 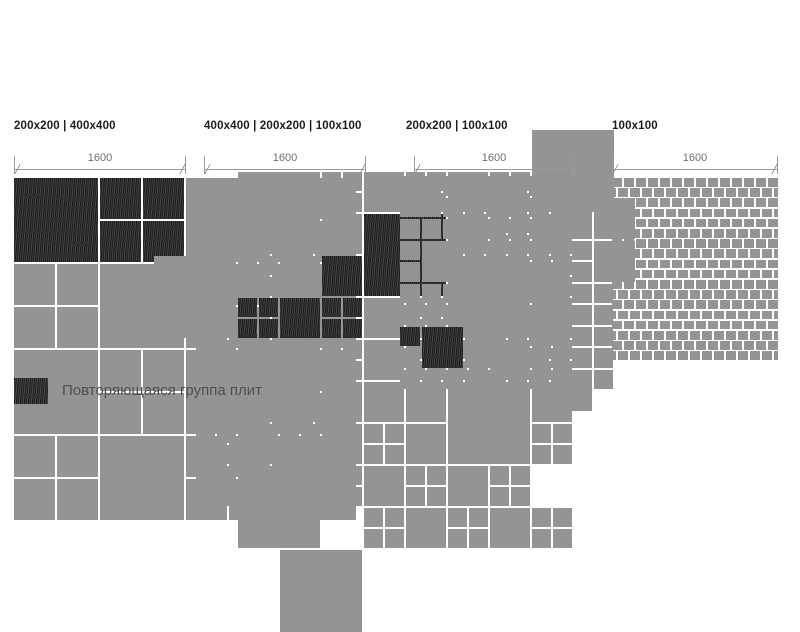 I want to click on dimension-rule, so click(x=285, y=169).